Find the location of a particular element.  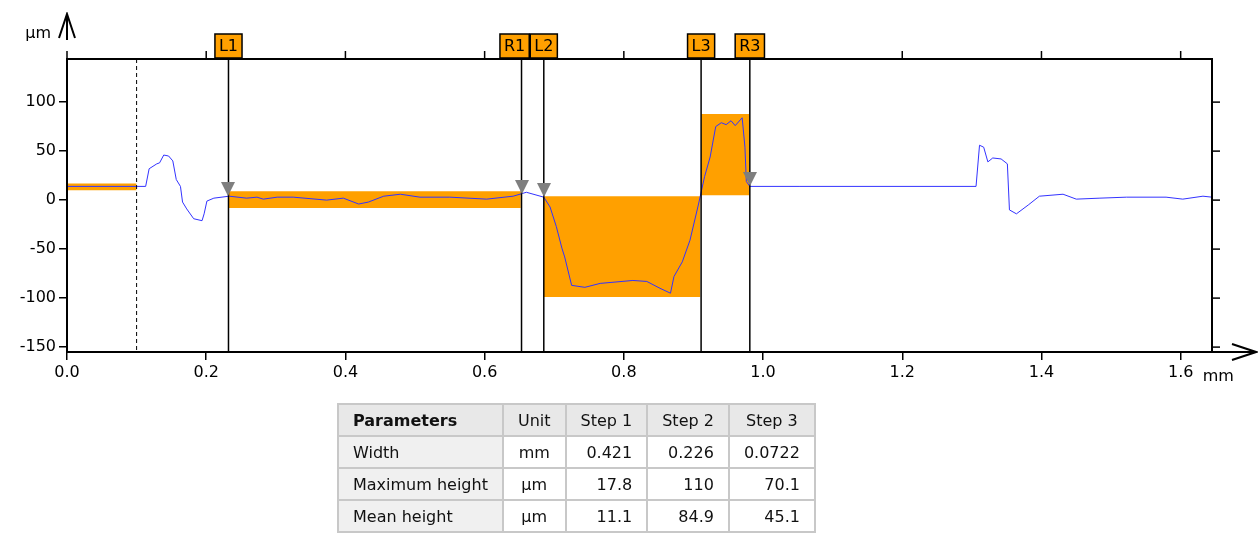

category-label: Step 2 is located at coordinates (688, 420).